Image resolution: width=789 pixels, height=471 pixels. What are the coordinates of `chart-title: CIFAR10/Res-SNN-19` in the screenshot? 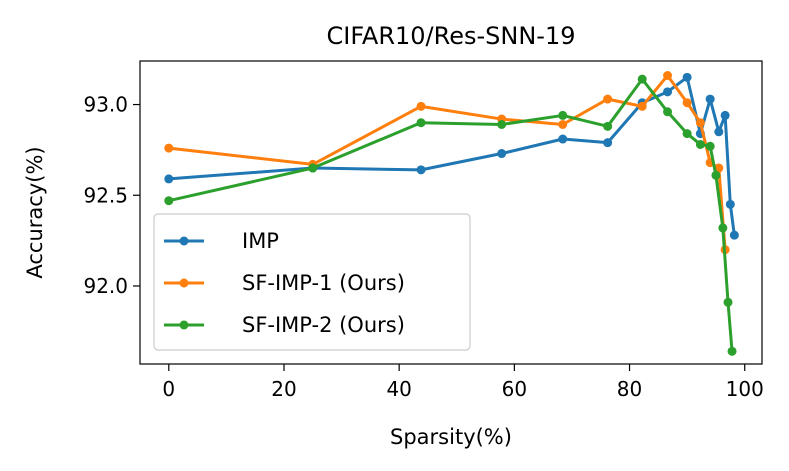 It's located at (450, 36).